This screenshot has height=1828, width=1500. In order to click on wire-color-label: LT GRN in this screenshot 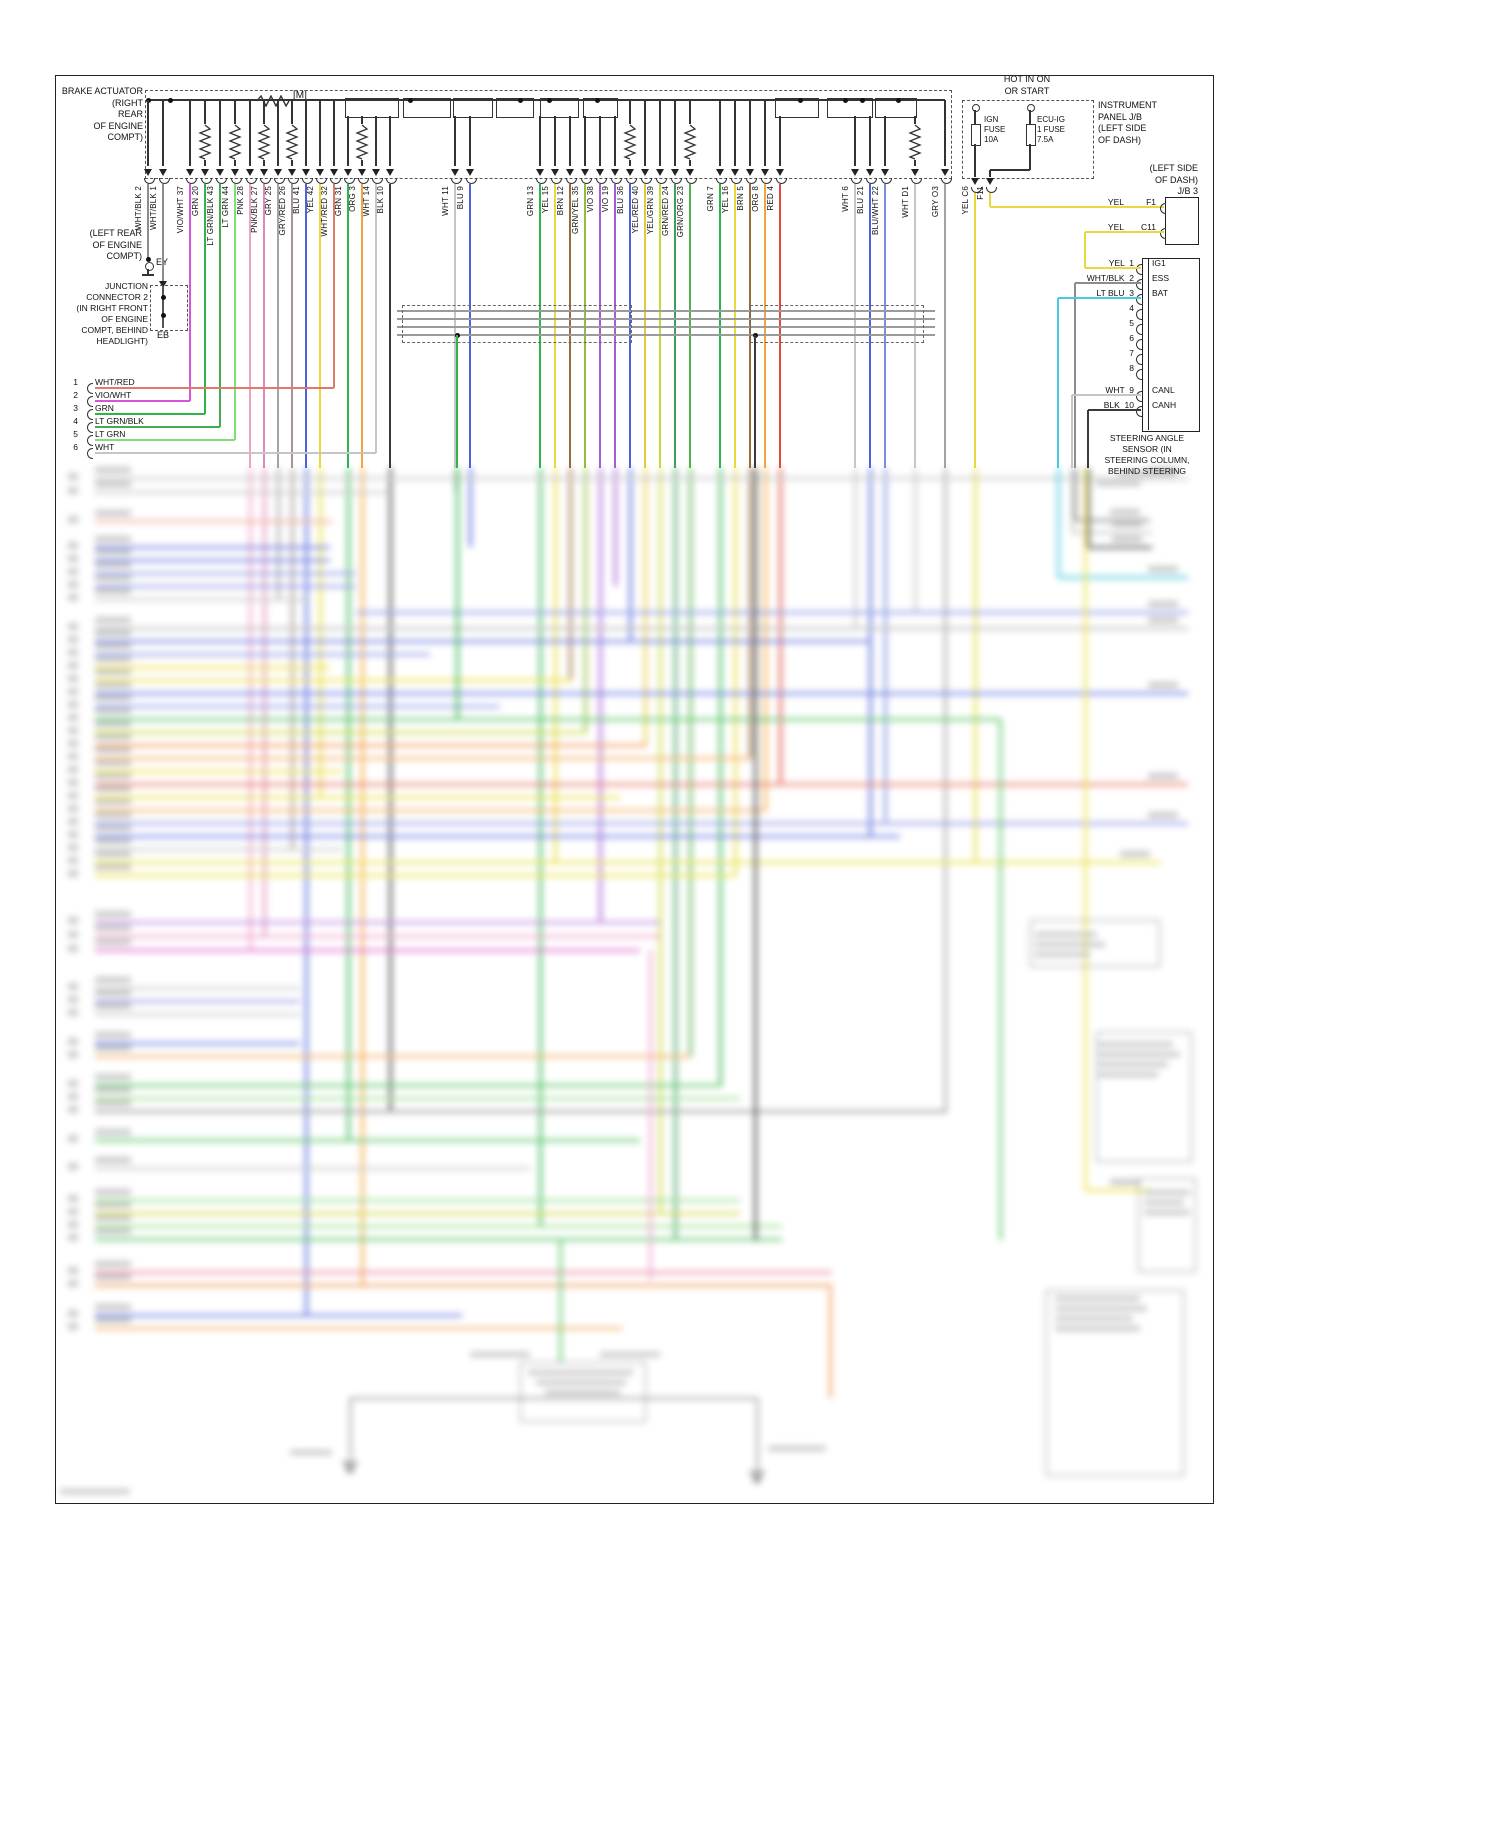, I will do `click(110, 434)`.